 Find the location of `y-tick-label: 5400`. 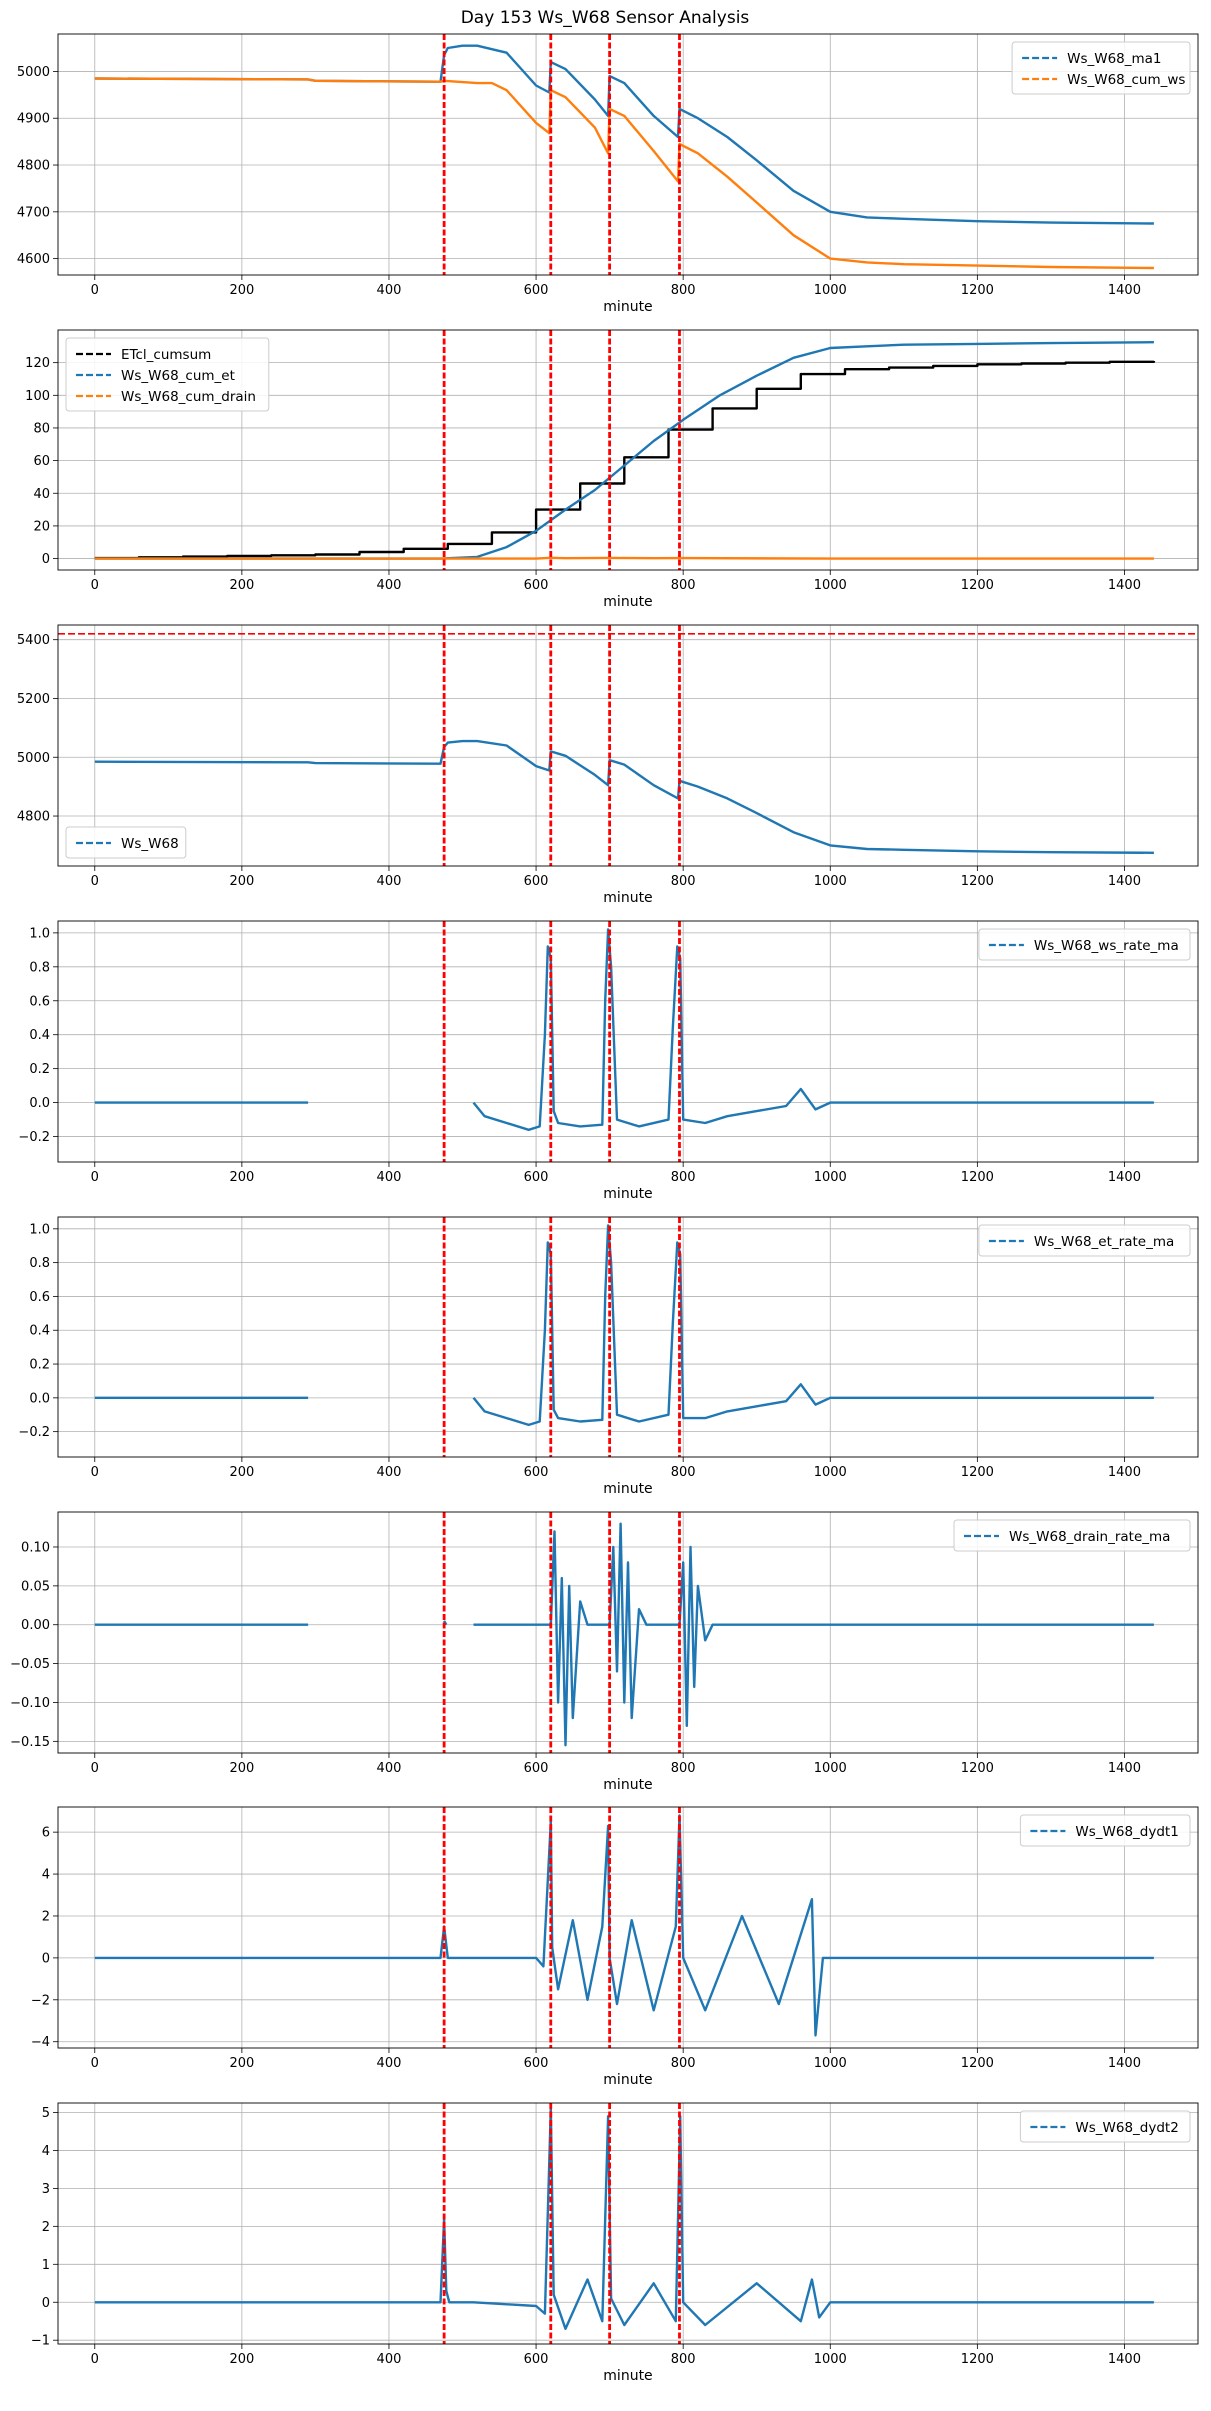

y-tick-label: 5400 is located at coordinates (33, 640).